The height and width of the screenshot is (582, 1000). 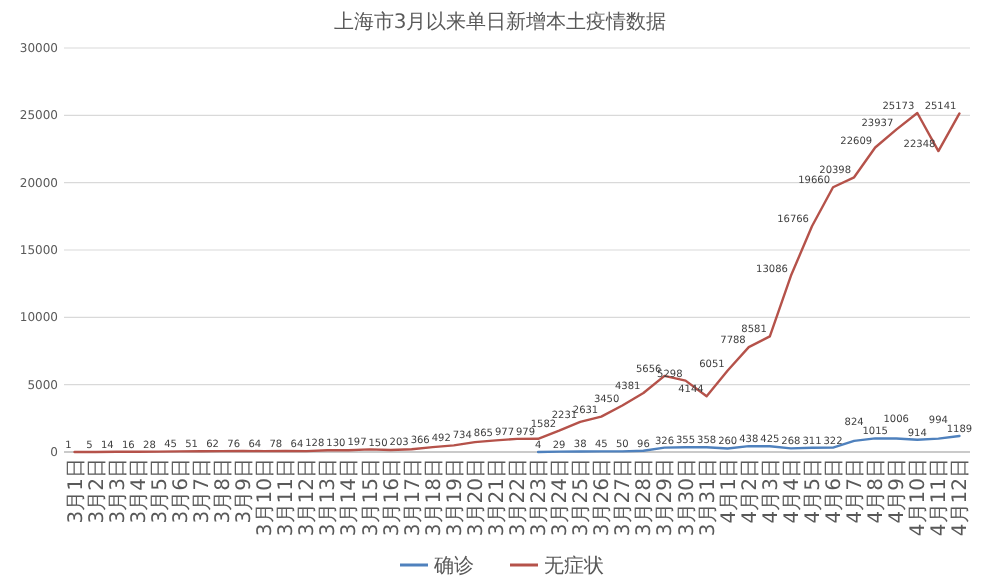 I want to click on x-tick-label: 3月14日, so click(x=350, y=497).